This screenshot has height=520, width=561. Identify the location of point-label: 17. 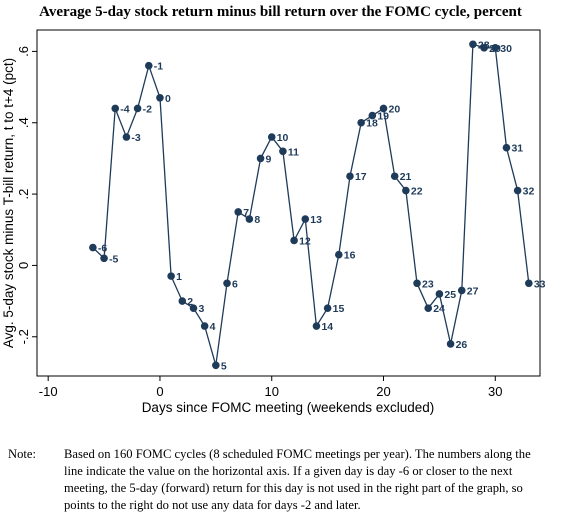
(361, 177).